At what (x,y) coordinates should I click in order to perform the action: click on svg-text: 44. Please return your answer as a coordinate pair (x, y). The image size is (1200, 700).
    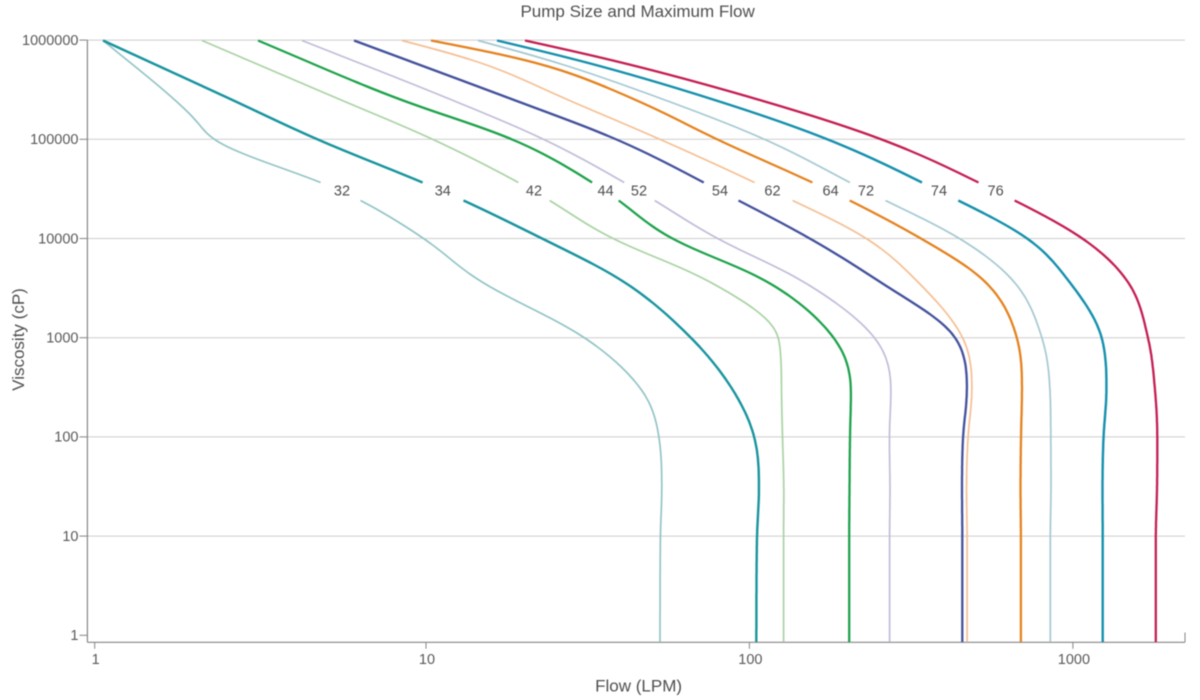
    Looking at the image, I should click on (606, 192).